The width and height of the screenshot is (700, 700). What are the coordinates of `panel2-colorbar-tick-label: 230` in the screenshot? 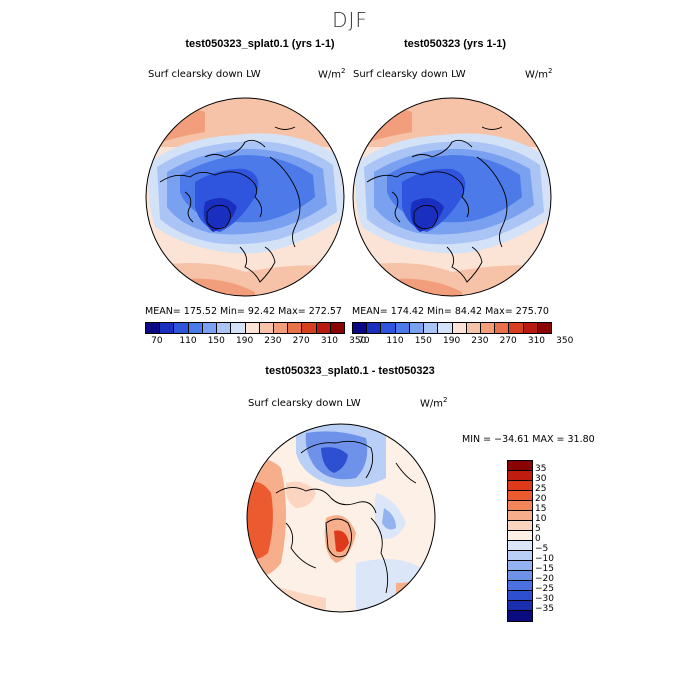 It's located at (480, 341).